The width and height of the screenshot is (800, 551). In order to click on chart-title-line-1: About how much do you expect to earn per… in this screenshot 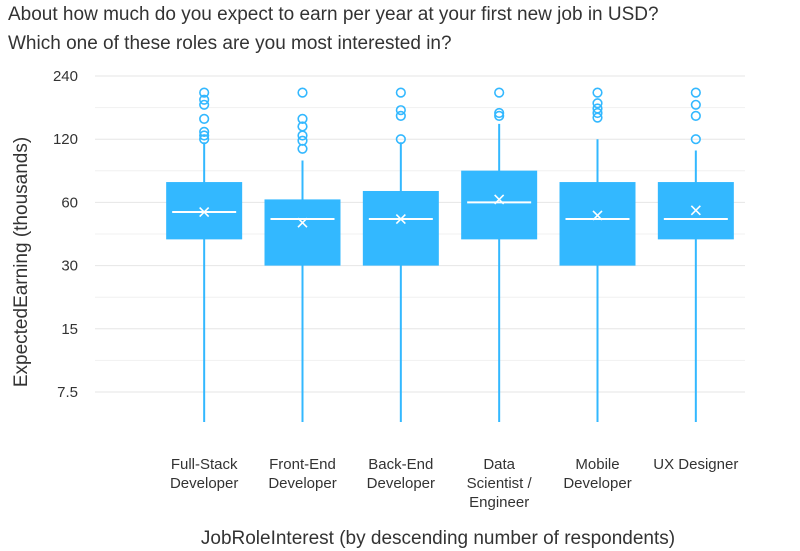, I will do `click(333, 14)`.